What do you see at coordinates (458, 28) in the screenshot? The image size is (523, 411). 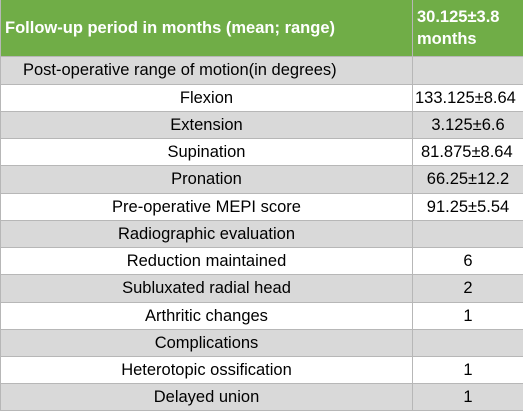 I see `header-value: 30.125±3.8 months` at bounding box center [458, 28].